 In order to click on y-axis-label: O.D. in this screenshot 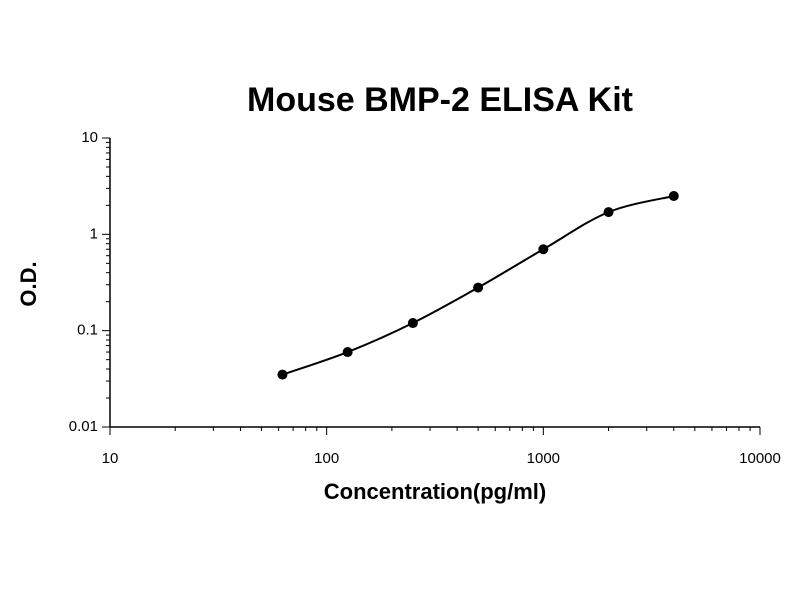, I will do `click(28, 283)`.